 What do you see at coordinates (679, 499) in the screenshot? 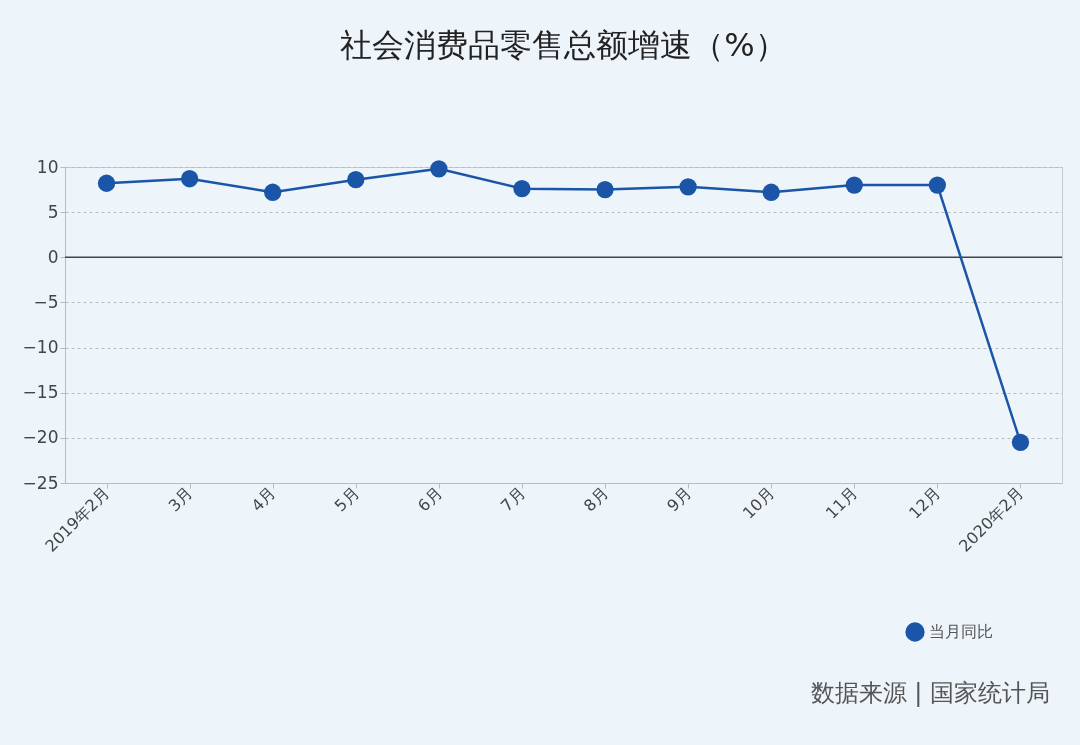
I see `x-tick-label: 9月` at bounding box center [679, 499].